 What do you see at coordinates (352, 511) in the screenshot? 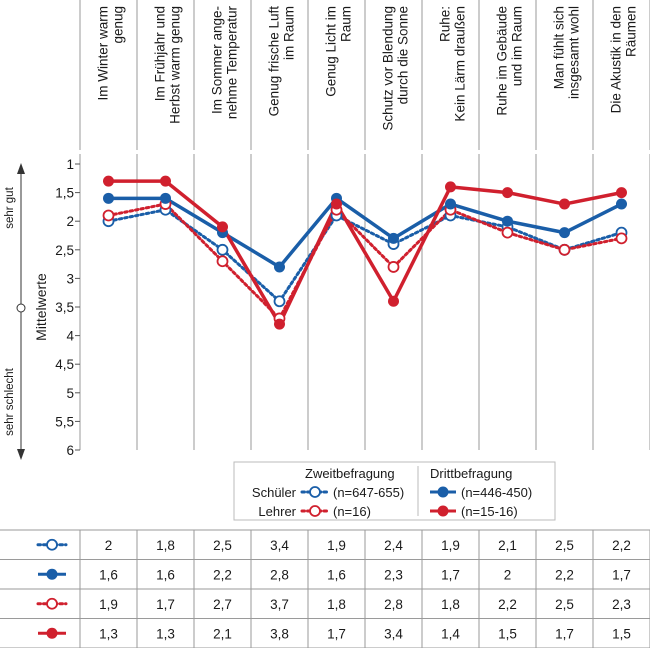
I see `legend-n-teachers-second: (n=16)` at bounding box center [352, 511].